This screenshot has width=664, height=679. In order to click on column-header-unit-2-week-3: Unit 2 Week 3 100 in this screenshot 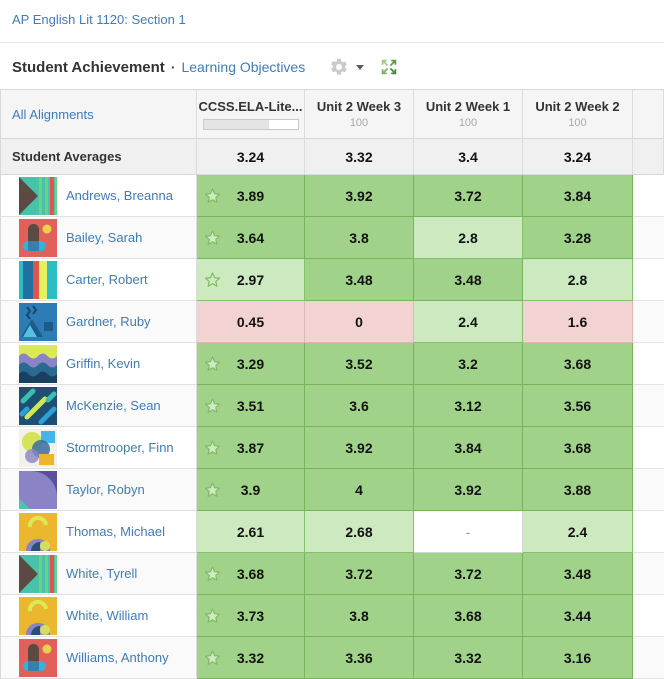, I will do `click(359, 114)`.